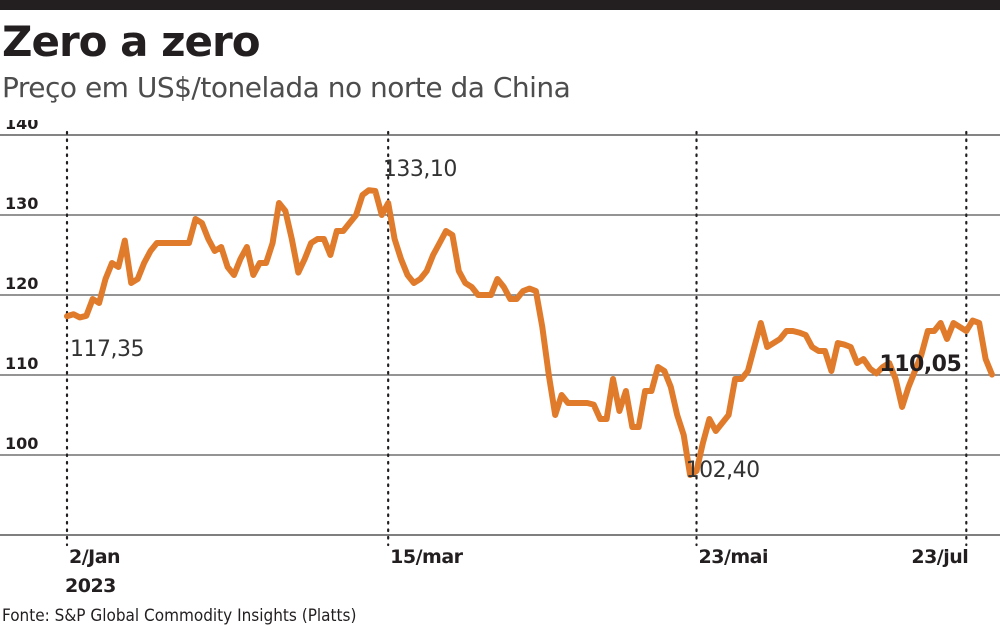  I want to click on chart-subtitle: Preço em US$/tonelada no norte da China, so click(286, 87).